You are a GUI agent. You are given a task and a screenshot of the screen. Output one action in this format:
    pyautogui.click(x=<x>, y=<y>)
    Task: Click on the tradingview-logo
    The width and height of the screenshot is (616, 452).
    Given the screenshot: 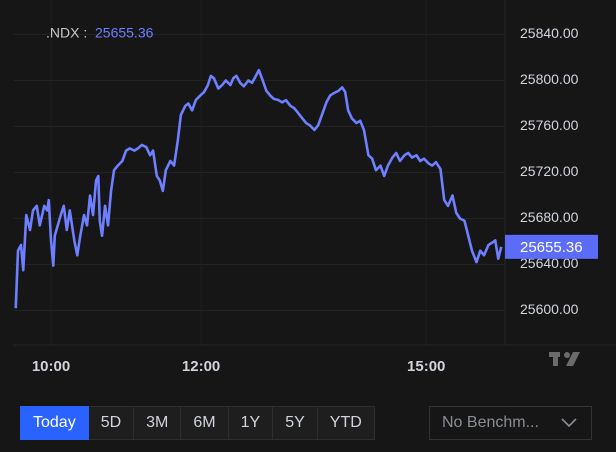 What is the action you would take?
    pyautogui.click(x=564, y=359)
    